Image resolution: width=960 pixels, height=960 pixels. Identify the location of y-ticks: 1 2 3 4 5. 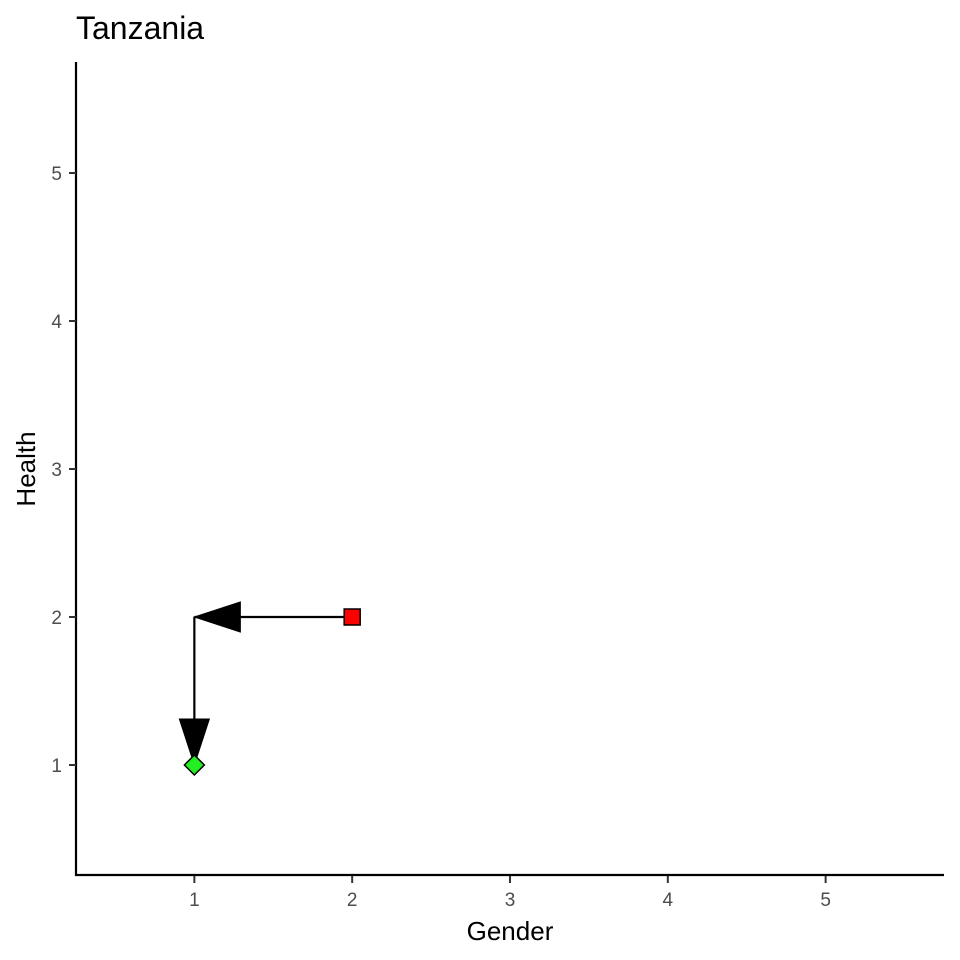
(63, 470).